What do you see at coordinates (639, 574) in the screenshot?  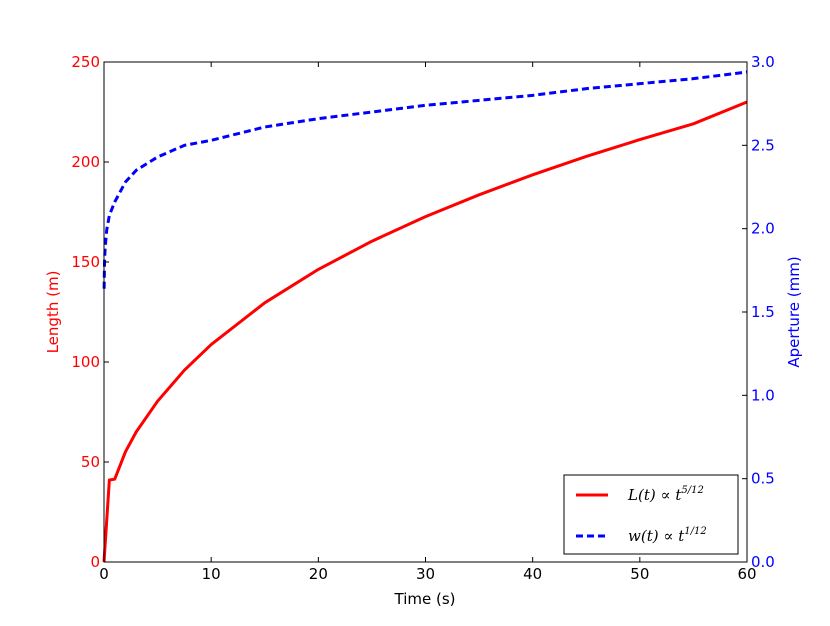 I see `x-tick-label: 50` at bounding box center [639, 574].